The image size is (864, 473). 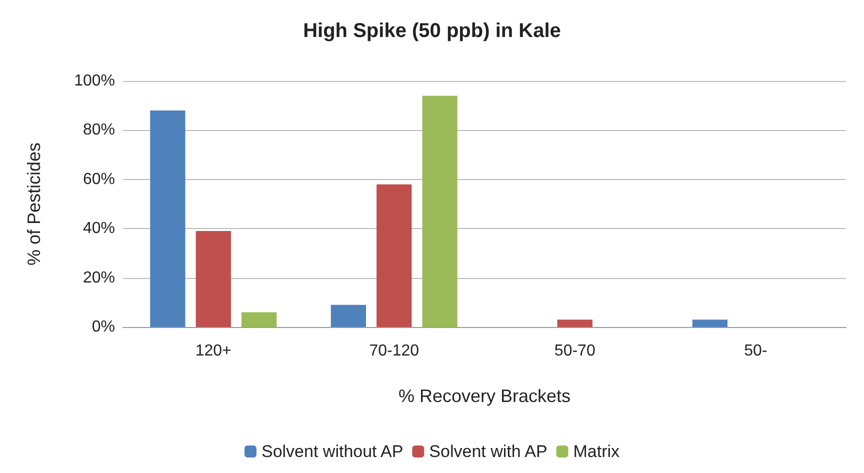 What do you see at coordinates (596, 451) in the screenshot?
I see `legend-label: Matrix` at bounding box center [596, 451].